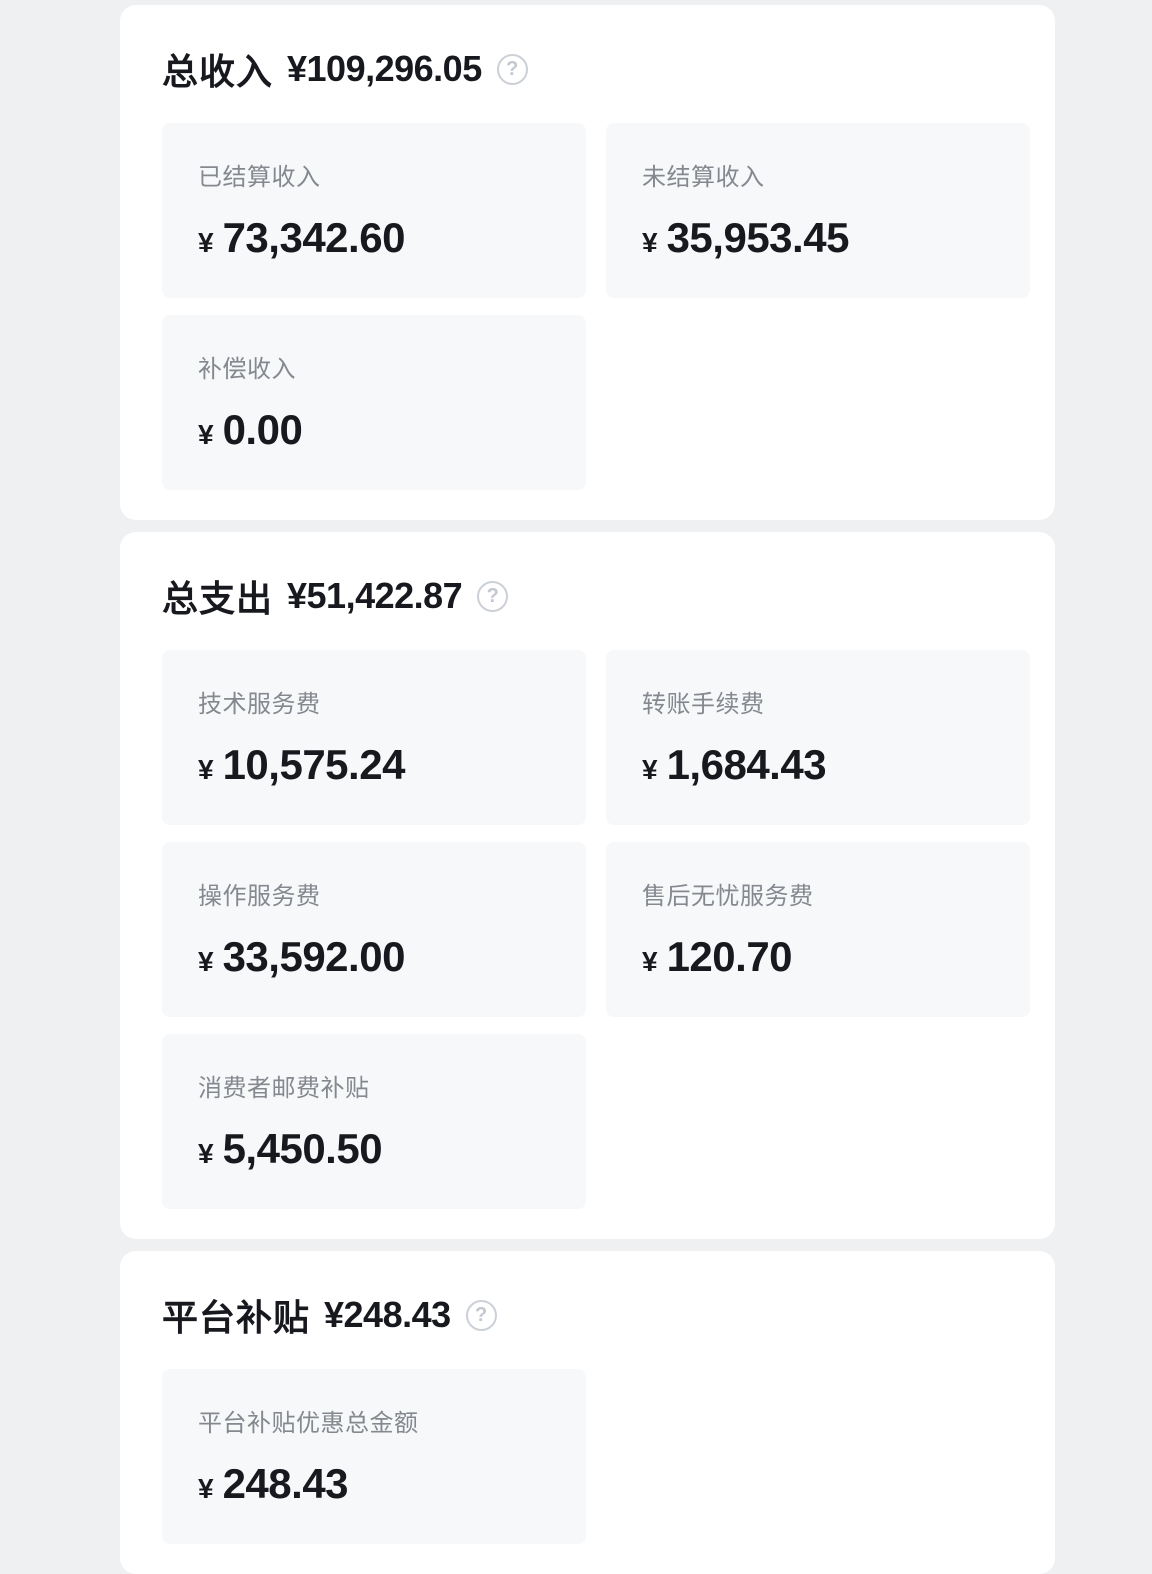 This screenshot has height=1574, width=1152. I want to click on card-transfer-fee: 转账手续费 ¥ 1,684.43, so click(818, 737).